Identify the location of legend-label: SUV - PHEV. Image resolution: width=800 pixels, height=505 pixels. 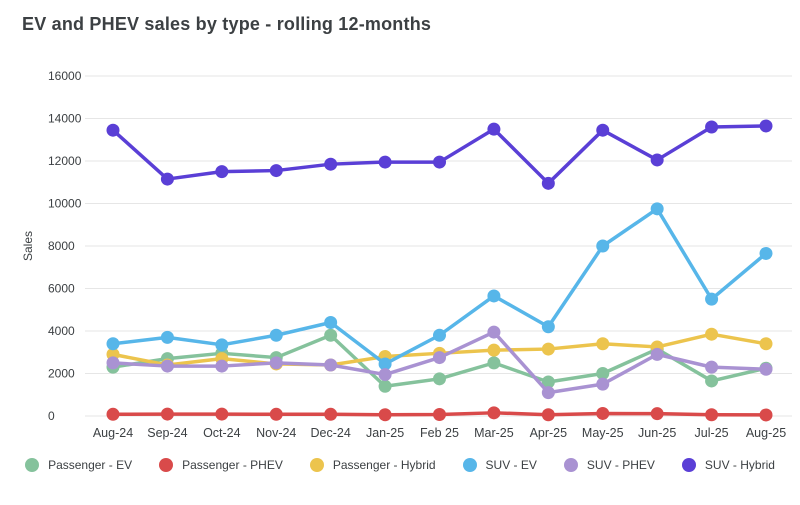
(620, 465).